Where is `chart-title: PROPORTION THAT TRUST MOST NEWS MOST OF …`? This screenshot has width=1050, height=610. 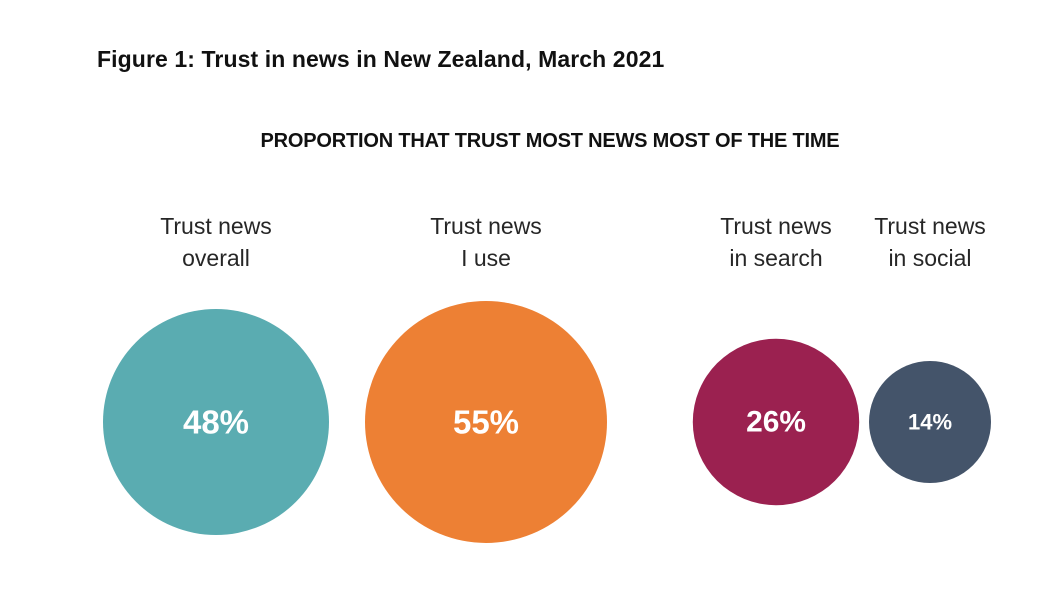
chart-title: PROPORTION THAT TRUST MOST NEWS MOST OF … is located at coordinates (550, 141).